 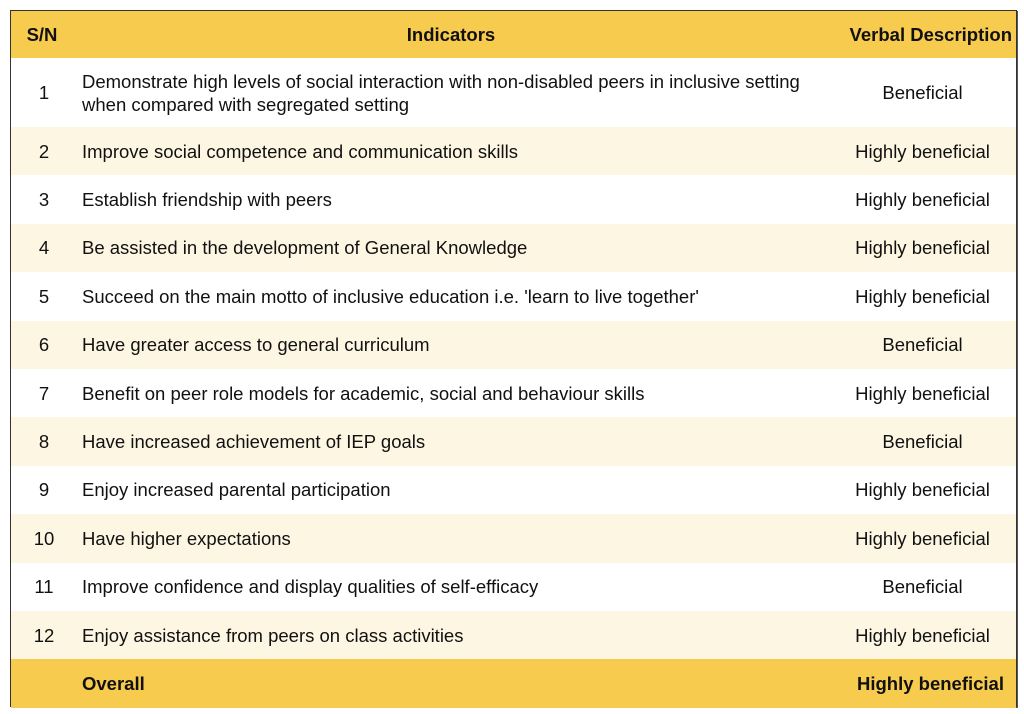 What do you see at coordinates (451, 34) in the screenshot?
I see `header-indicators: Indicators` at bounding box center [451, 34].